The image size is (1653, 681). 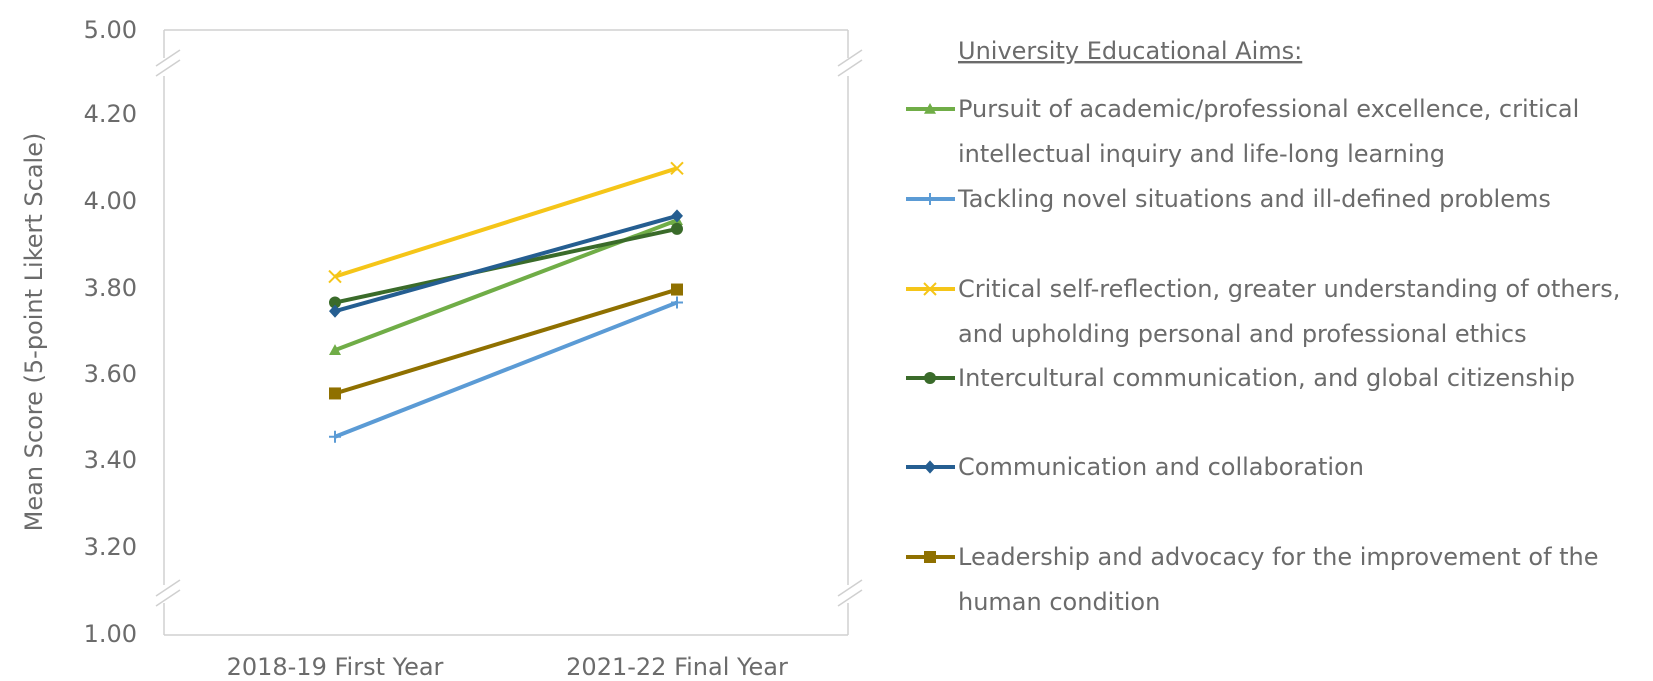 What do you see at coordinates (110, 332) in the screenshot?
I see `y-axis-ticks: 1.00 3.20 3.40 3.60 3.80 4.00 4.20 5.00` at bounding box center [110, 332].